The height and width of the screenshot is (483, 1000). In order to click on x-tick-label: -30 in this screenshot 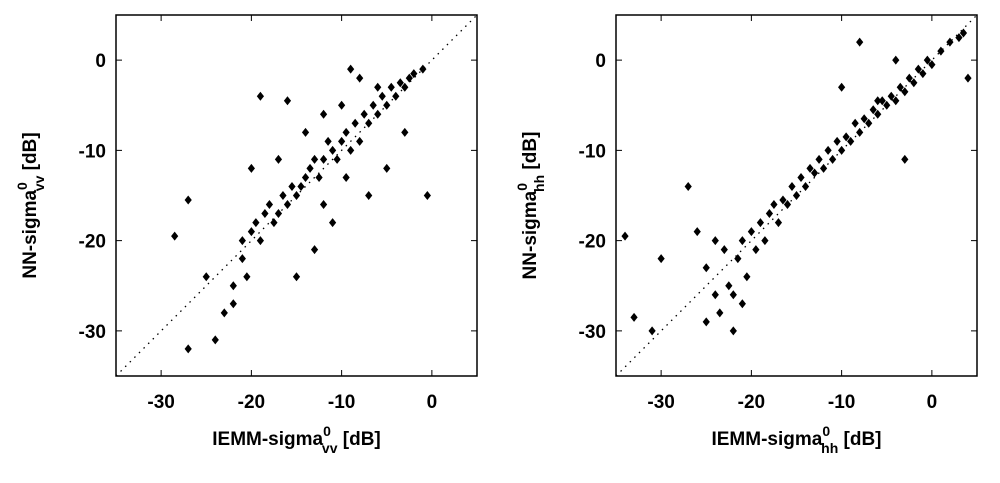, I will do `click(660, 402)`.